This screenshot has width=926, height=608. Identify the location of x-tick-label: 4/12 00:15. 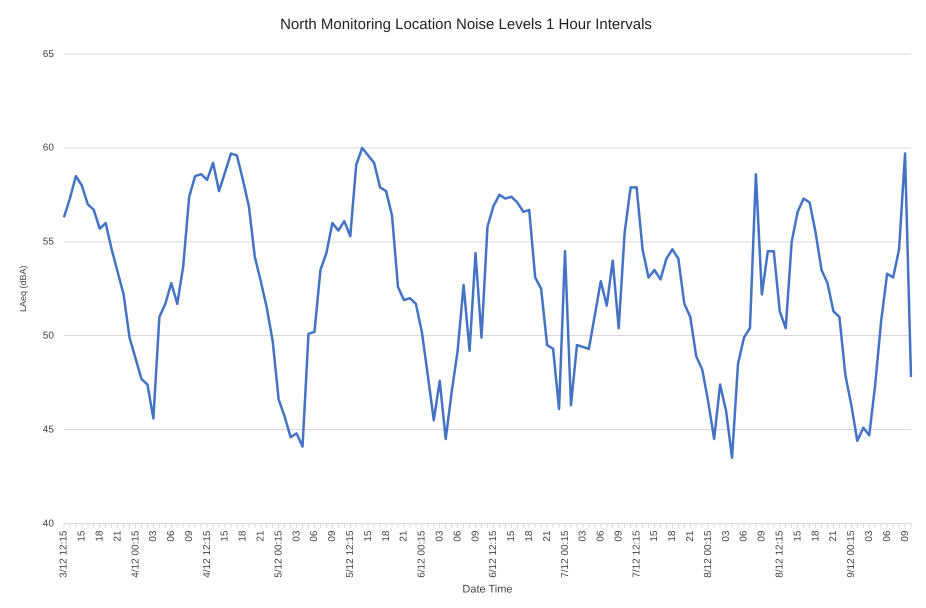
(136, 554).